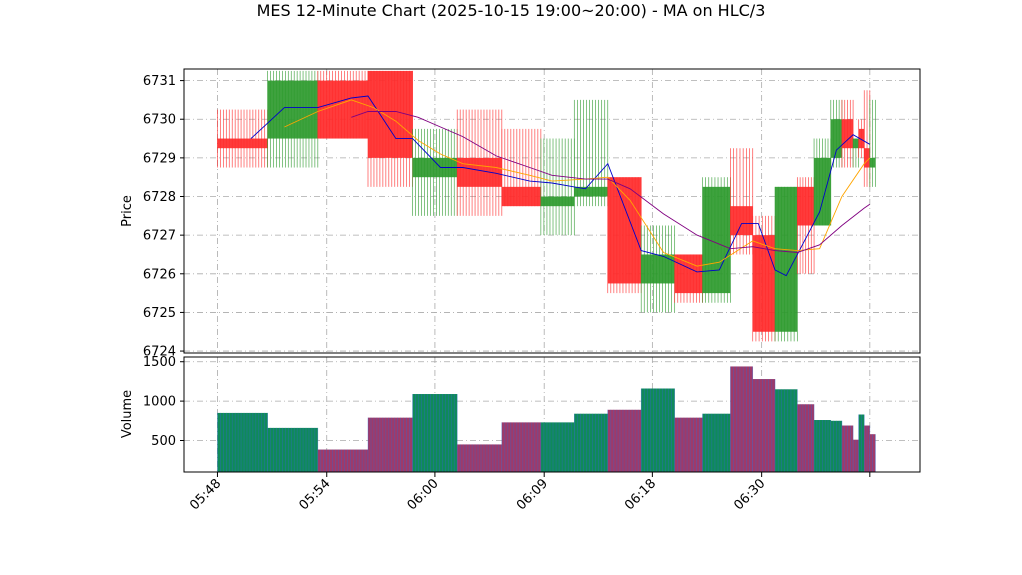  What do you see at coordinates (159, 236) in the screenshot?
I see `price-tick-label: 6727` at bounding box center [159, 236].